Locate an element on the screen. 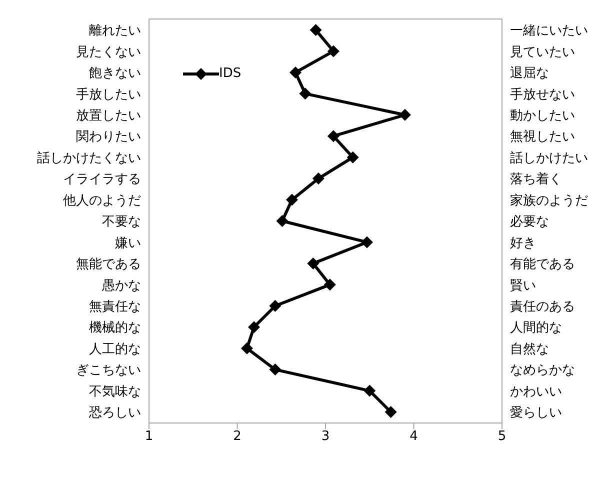  y-tick-label: 放置したい is located at coordinates (108, 116).